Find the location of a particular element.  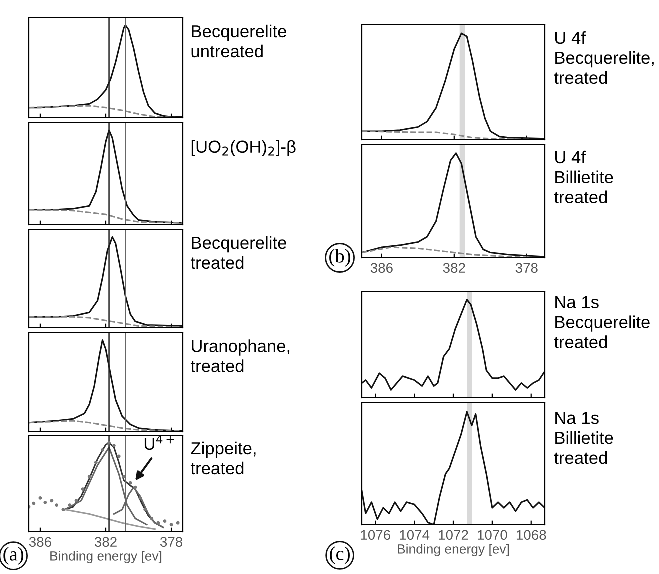

text: Becquerelite treated is located at coordinates (238, 253).